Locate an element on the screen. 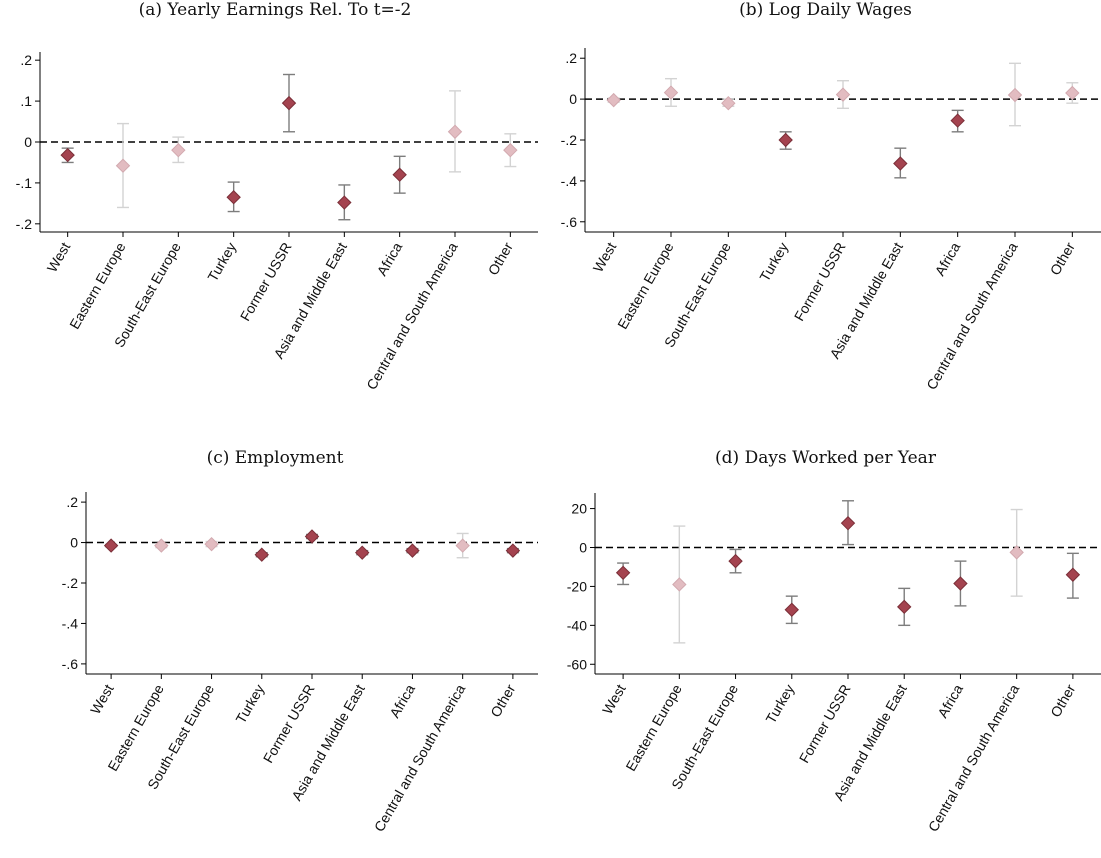 Image resolution: width=1101 pixels, height=858 pixels. y-tick-label: -.1 is located at coordinates (24, 183).